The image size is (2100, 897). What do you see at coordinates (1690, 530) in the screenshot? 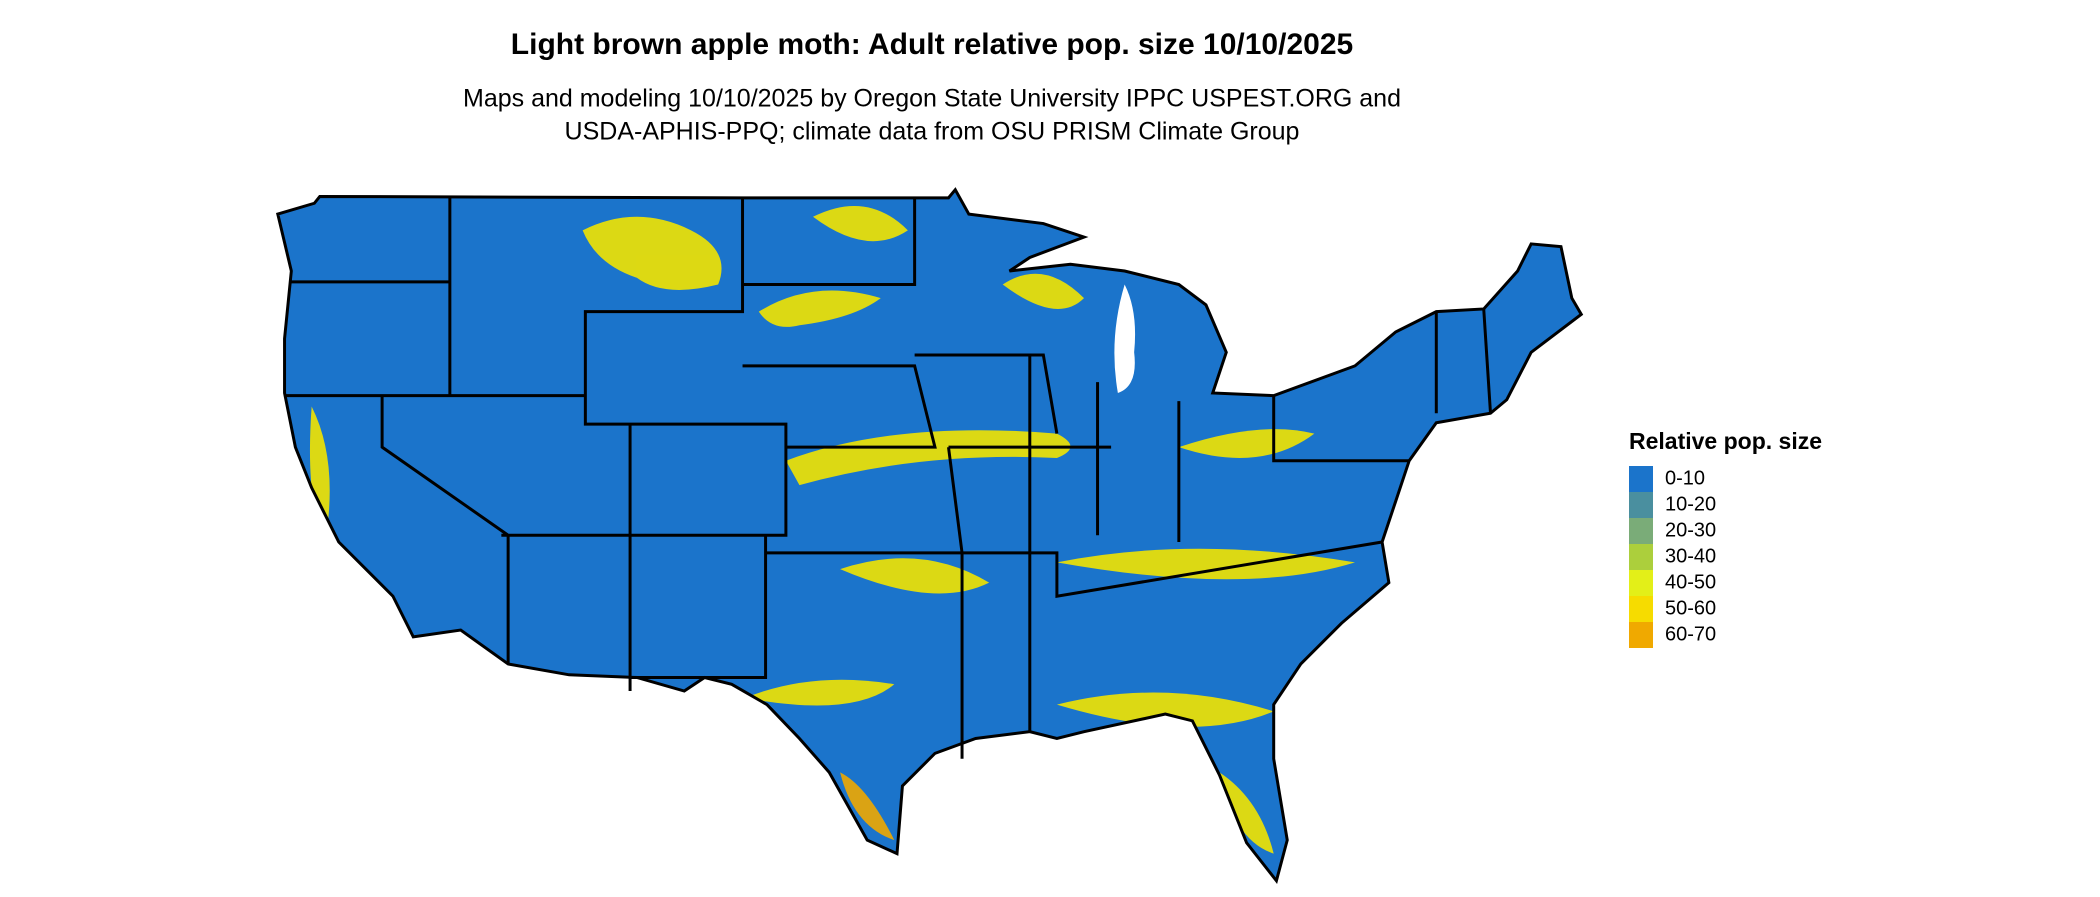
I see `legend-label: 20-30` at bounding box center [1690, 530].